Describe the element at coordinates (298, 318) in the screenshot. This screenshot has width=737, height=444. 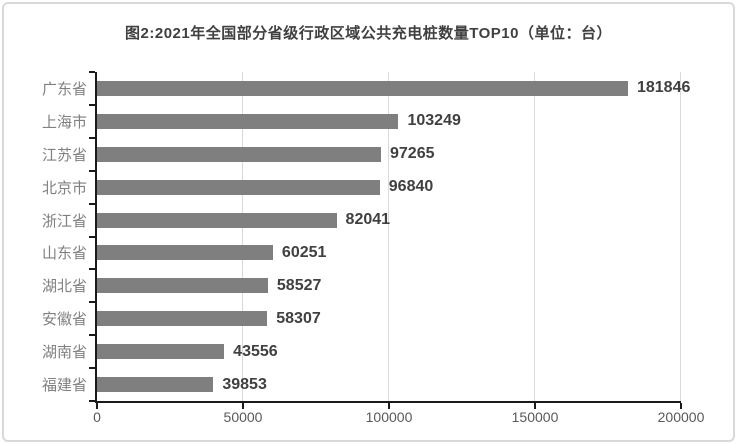
I see `value-label: 58307` at that location.